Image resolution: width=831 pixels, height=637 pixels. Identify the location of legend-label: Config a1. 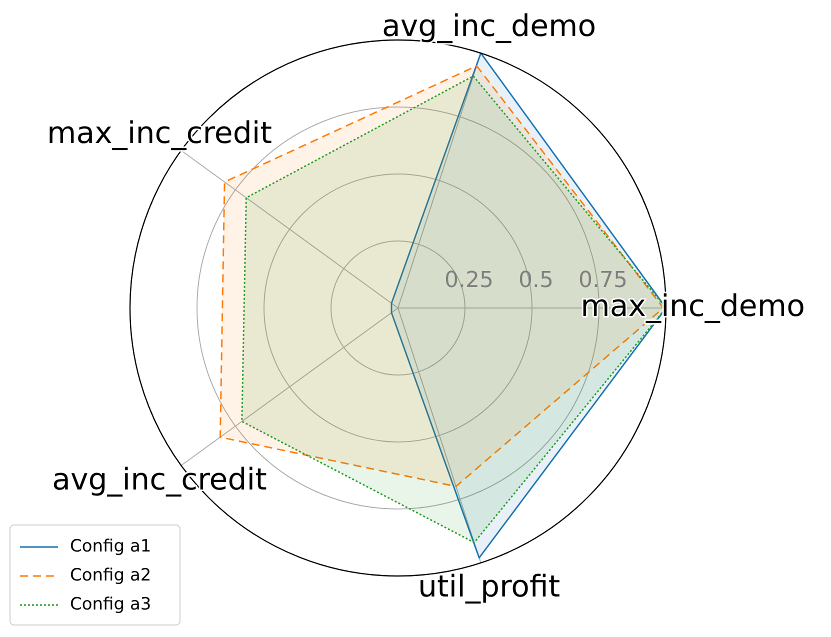
(111, 546).